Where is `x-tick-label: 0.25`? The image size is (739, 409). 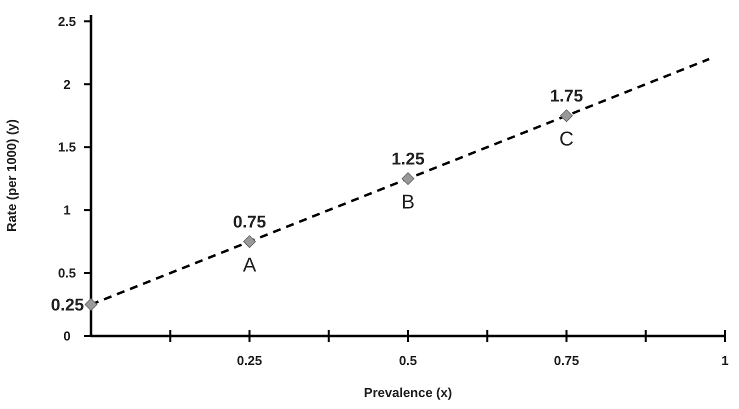
x-tick-label: 0.25 is located at coordinates (249, 360).